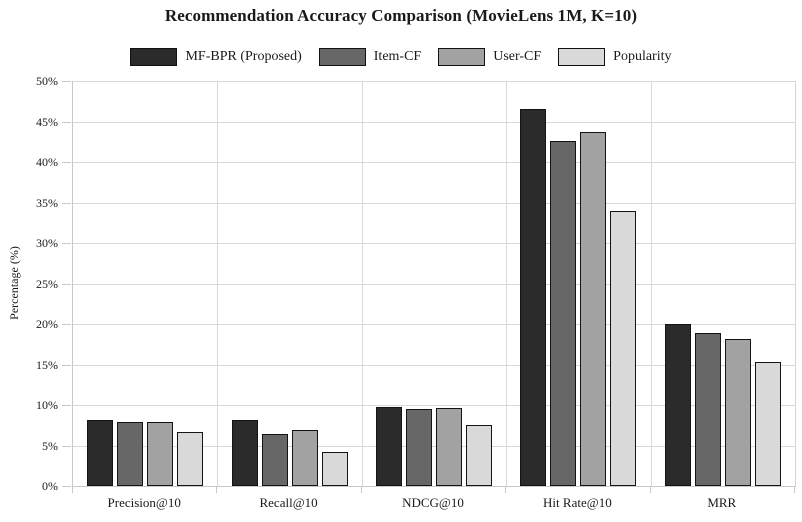 This screenshot has height=522, width=802. Describe the element at coordinates (593, 309) in the screenshot. I see `bar-User-CF-Hit Rate@10` at that location.